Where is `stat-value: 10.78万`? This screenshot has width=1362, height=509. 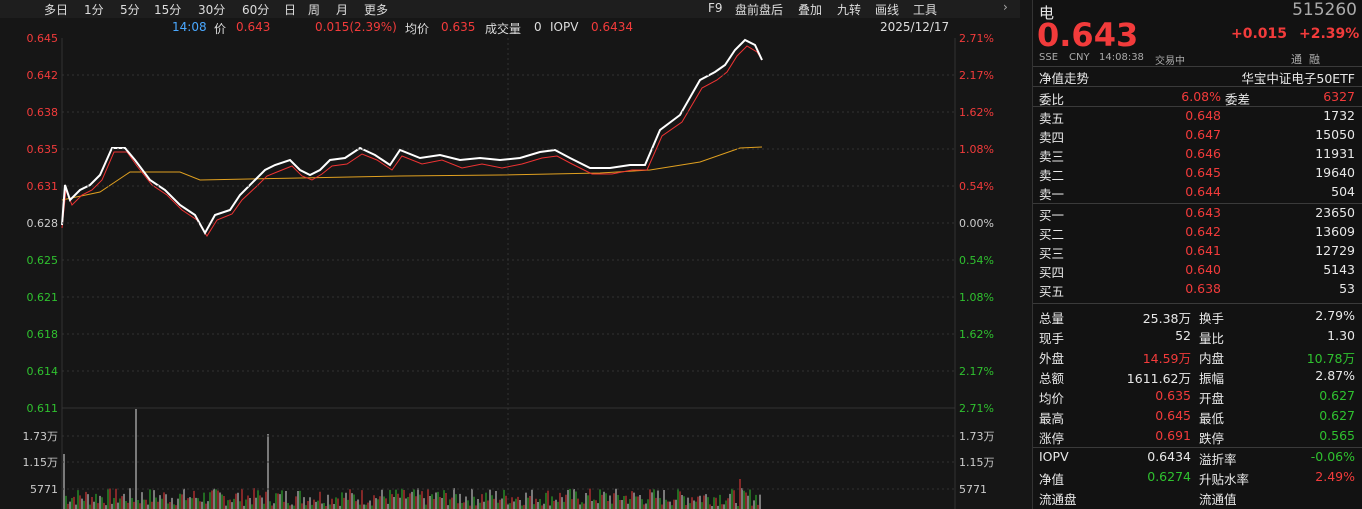 stat-value: 10.78万 is located at coordinates (1330, 358).